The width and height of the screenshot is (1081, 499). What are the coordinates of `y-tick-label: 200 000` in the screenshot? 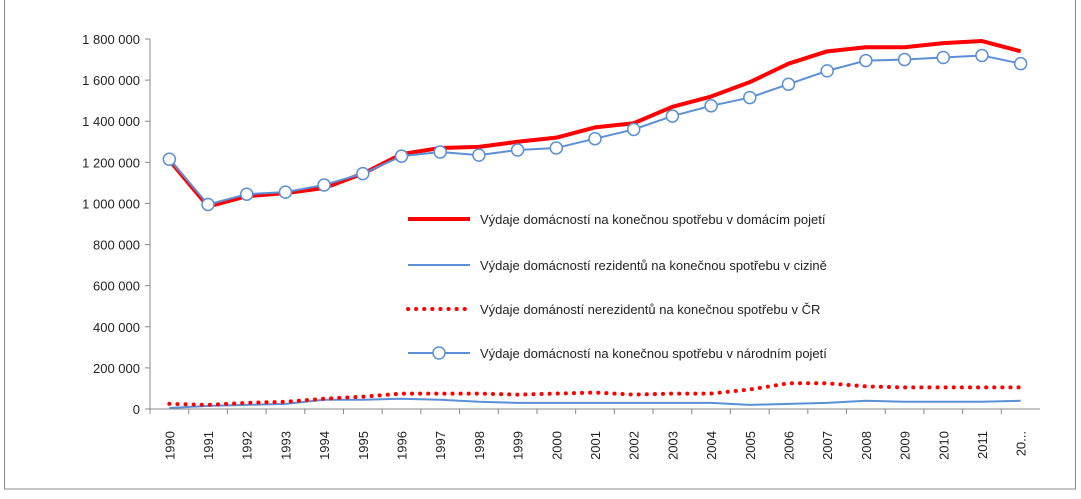 It's located at (116, 368).